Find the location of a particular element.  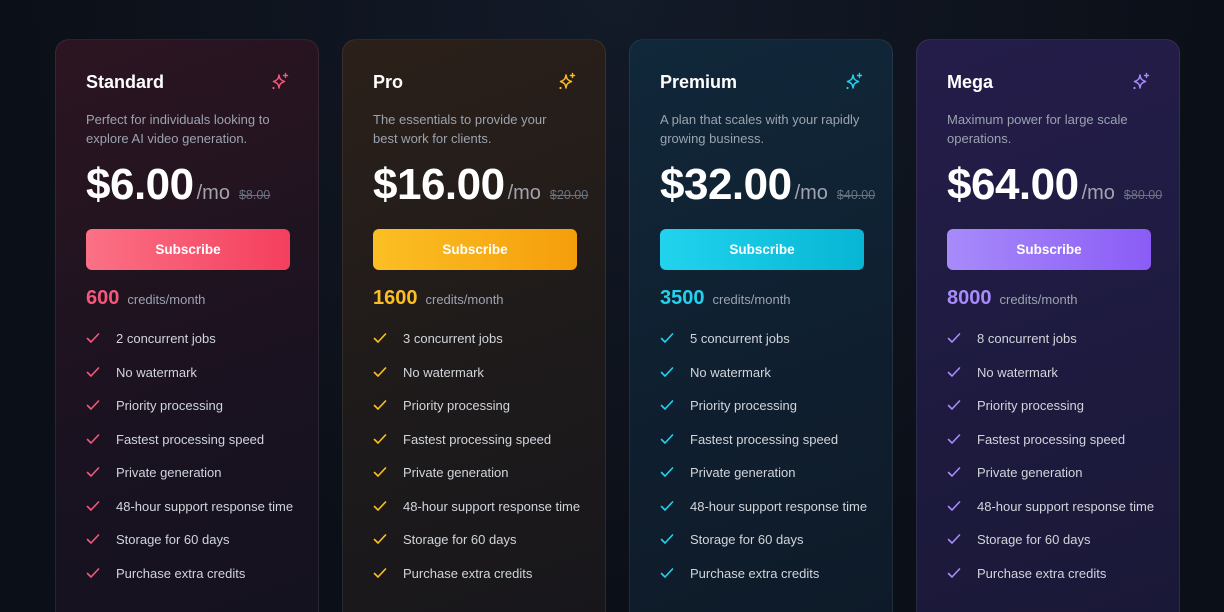

price-amount: $16.00 is located at coordinates (439, 184).